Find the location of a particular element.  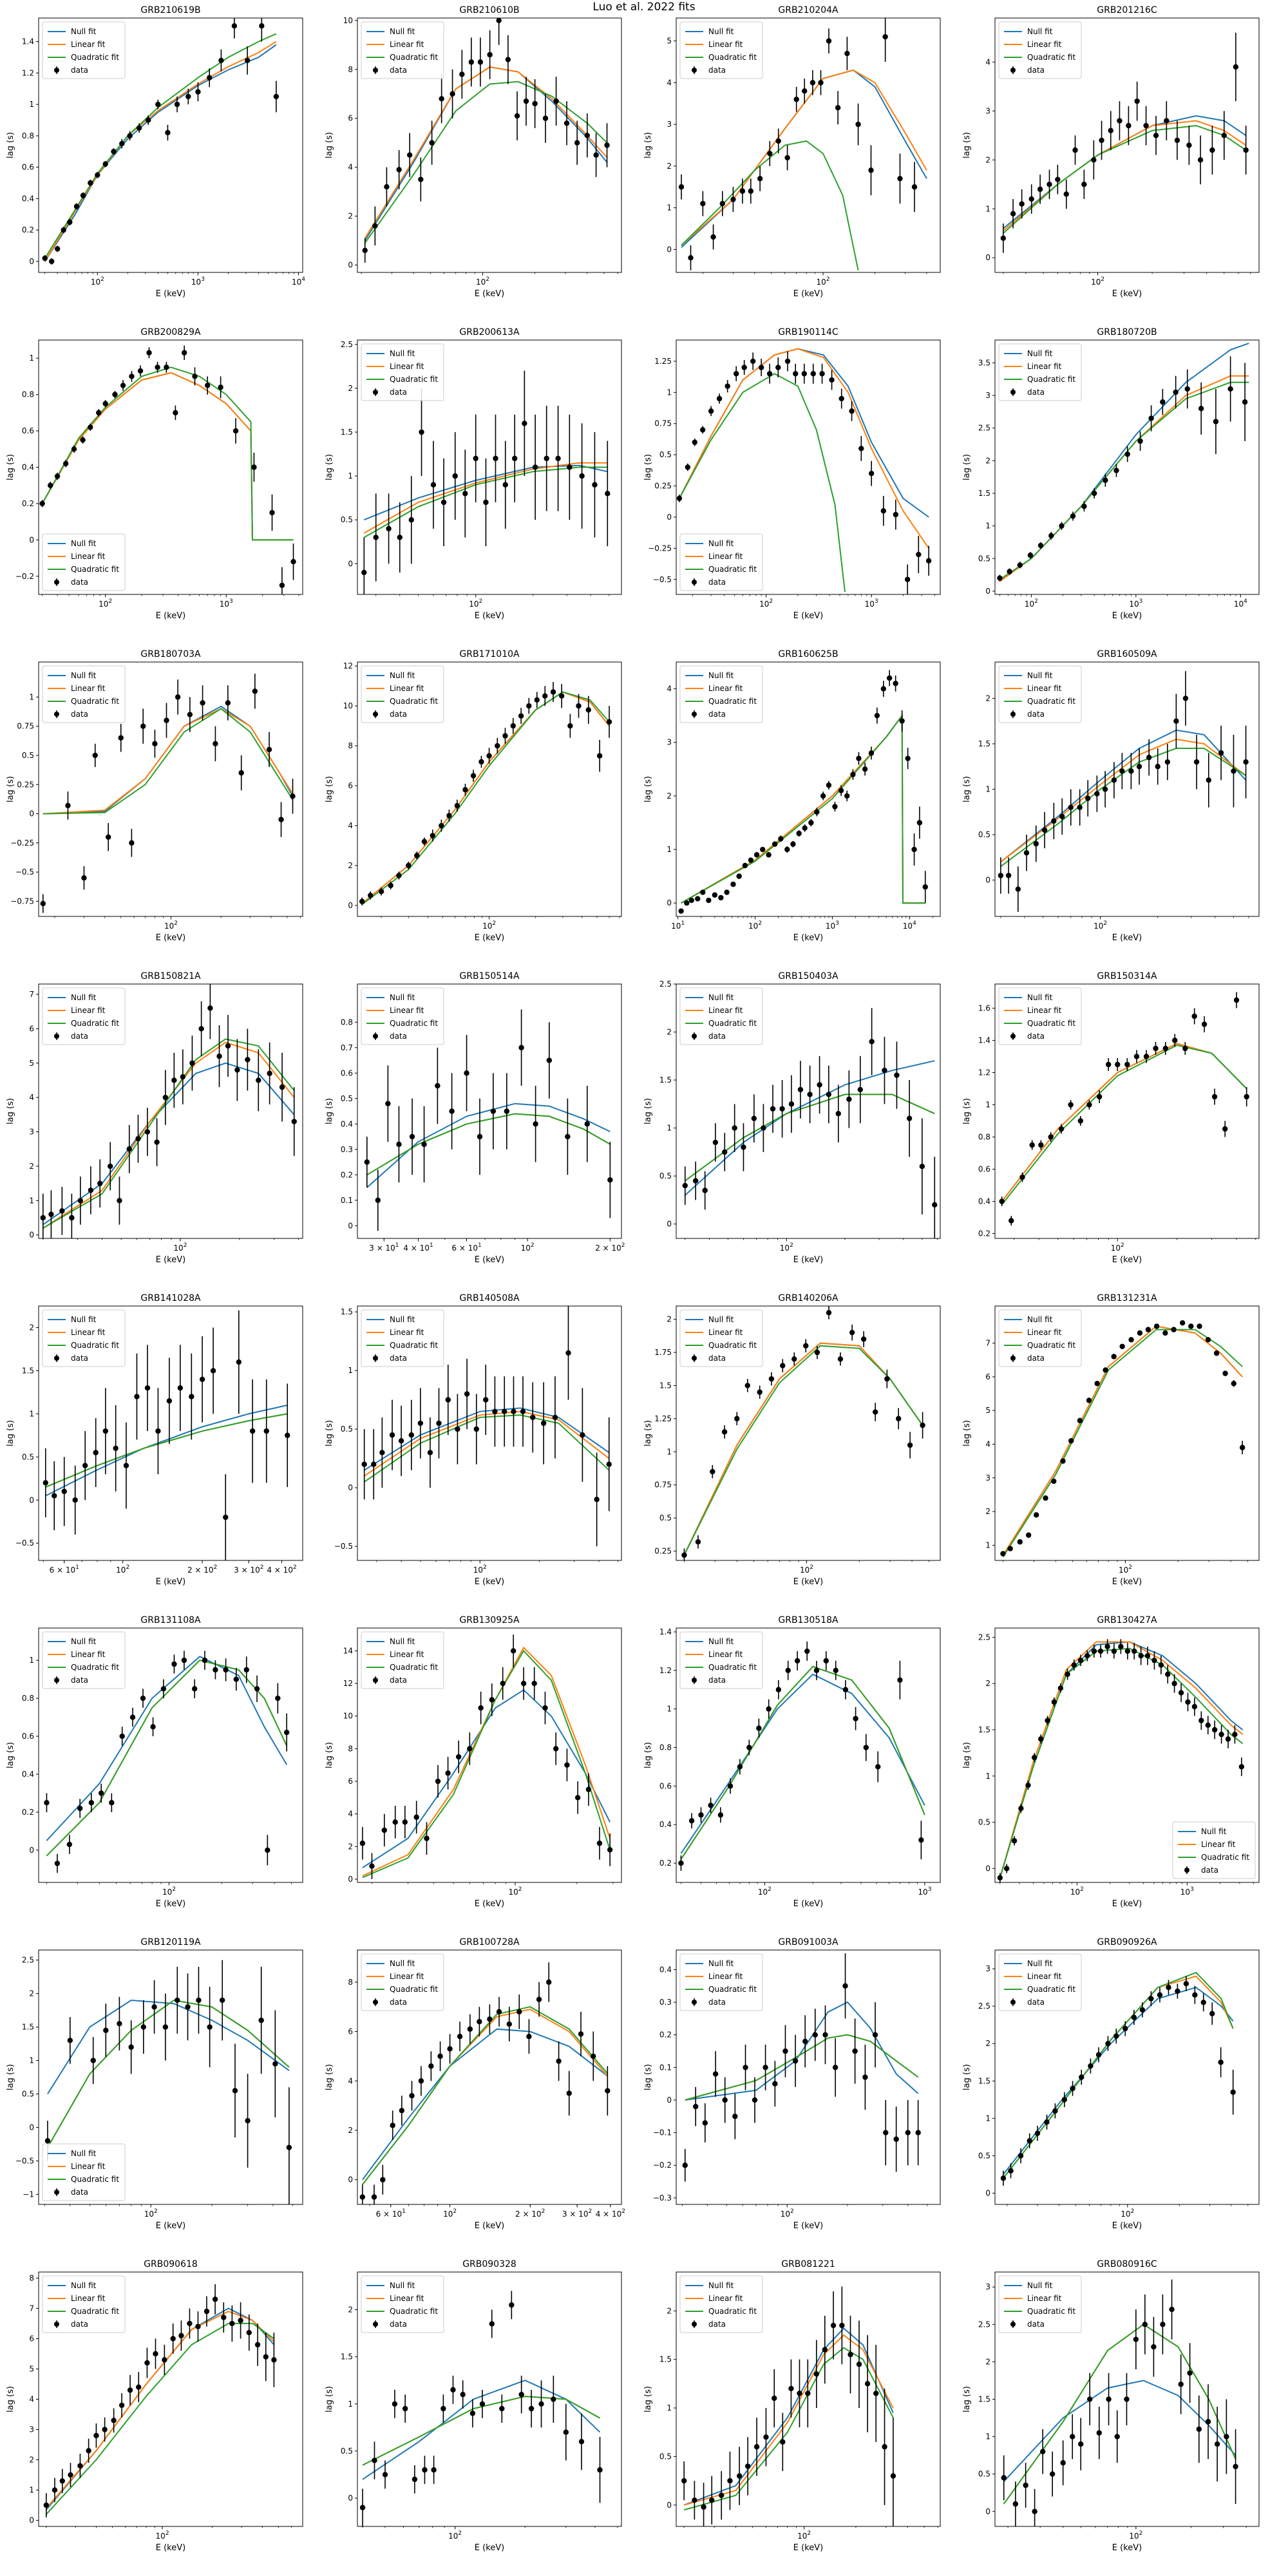

linear-fit-line is located at coordinates (788, 2420).